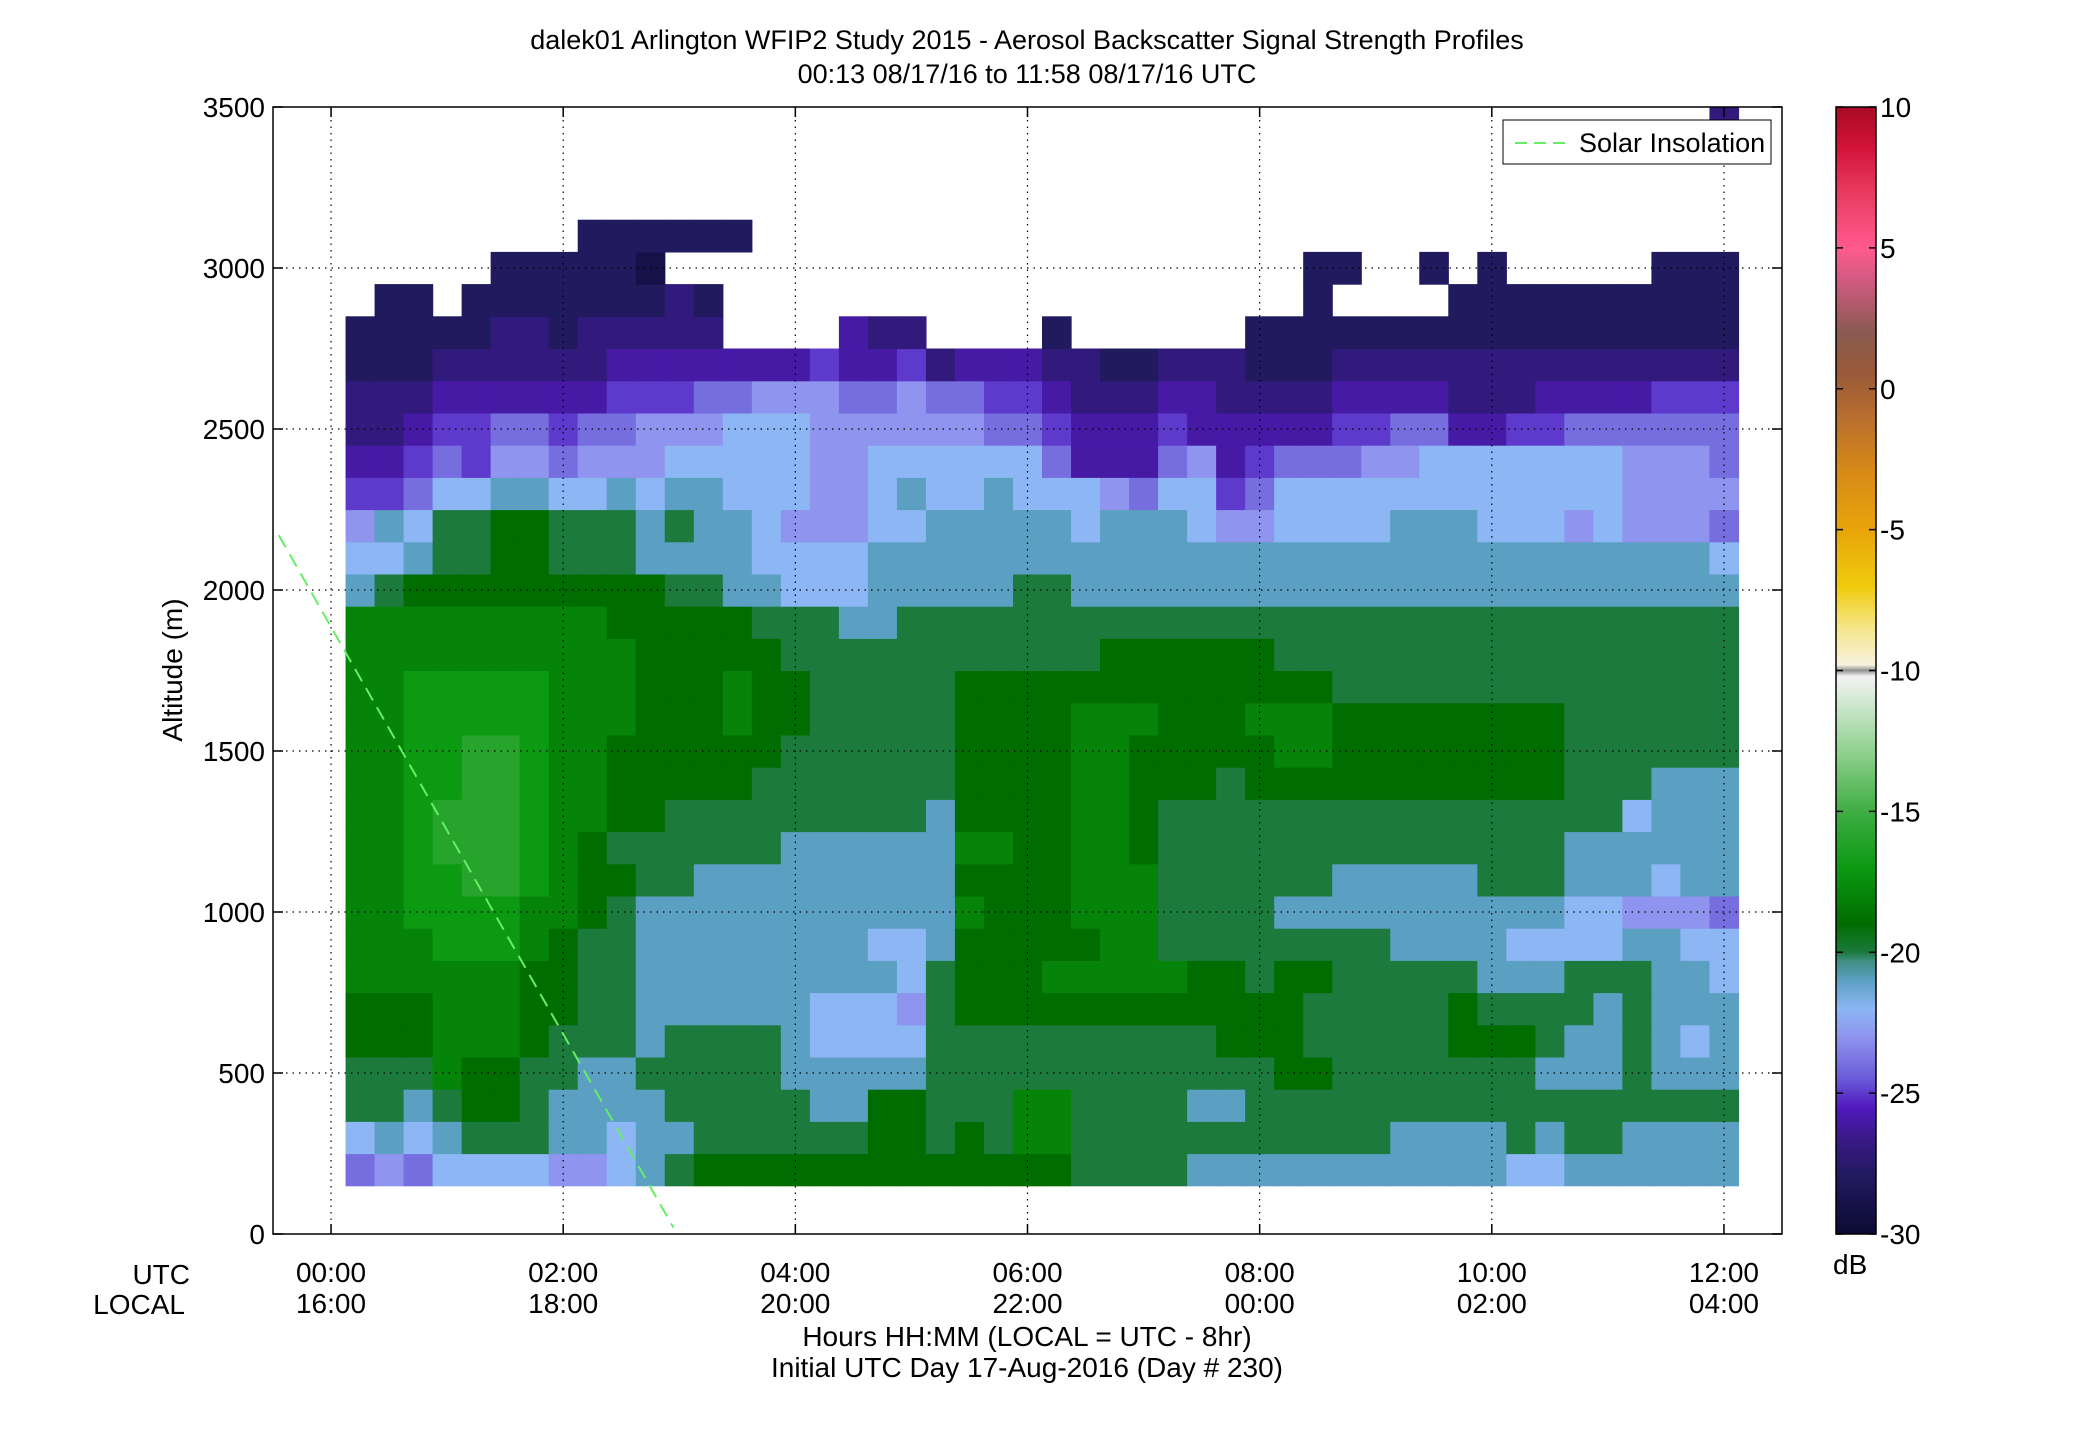 This screenshot has height=1430, width=2098. I want to click on x-tick-label-utc: 02:00, so click(563, 1272).